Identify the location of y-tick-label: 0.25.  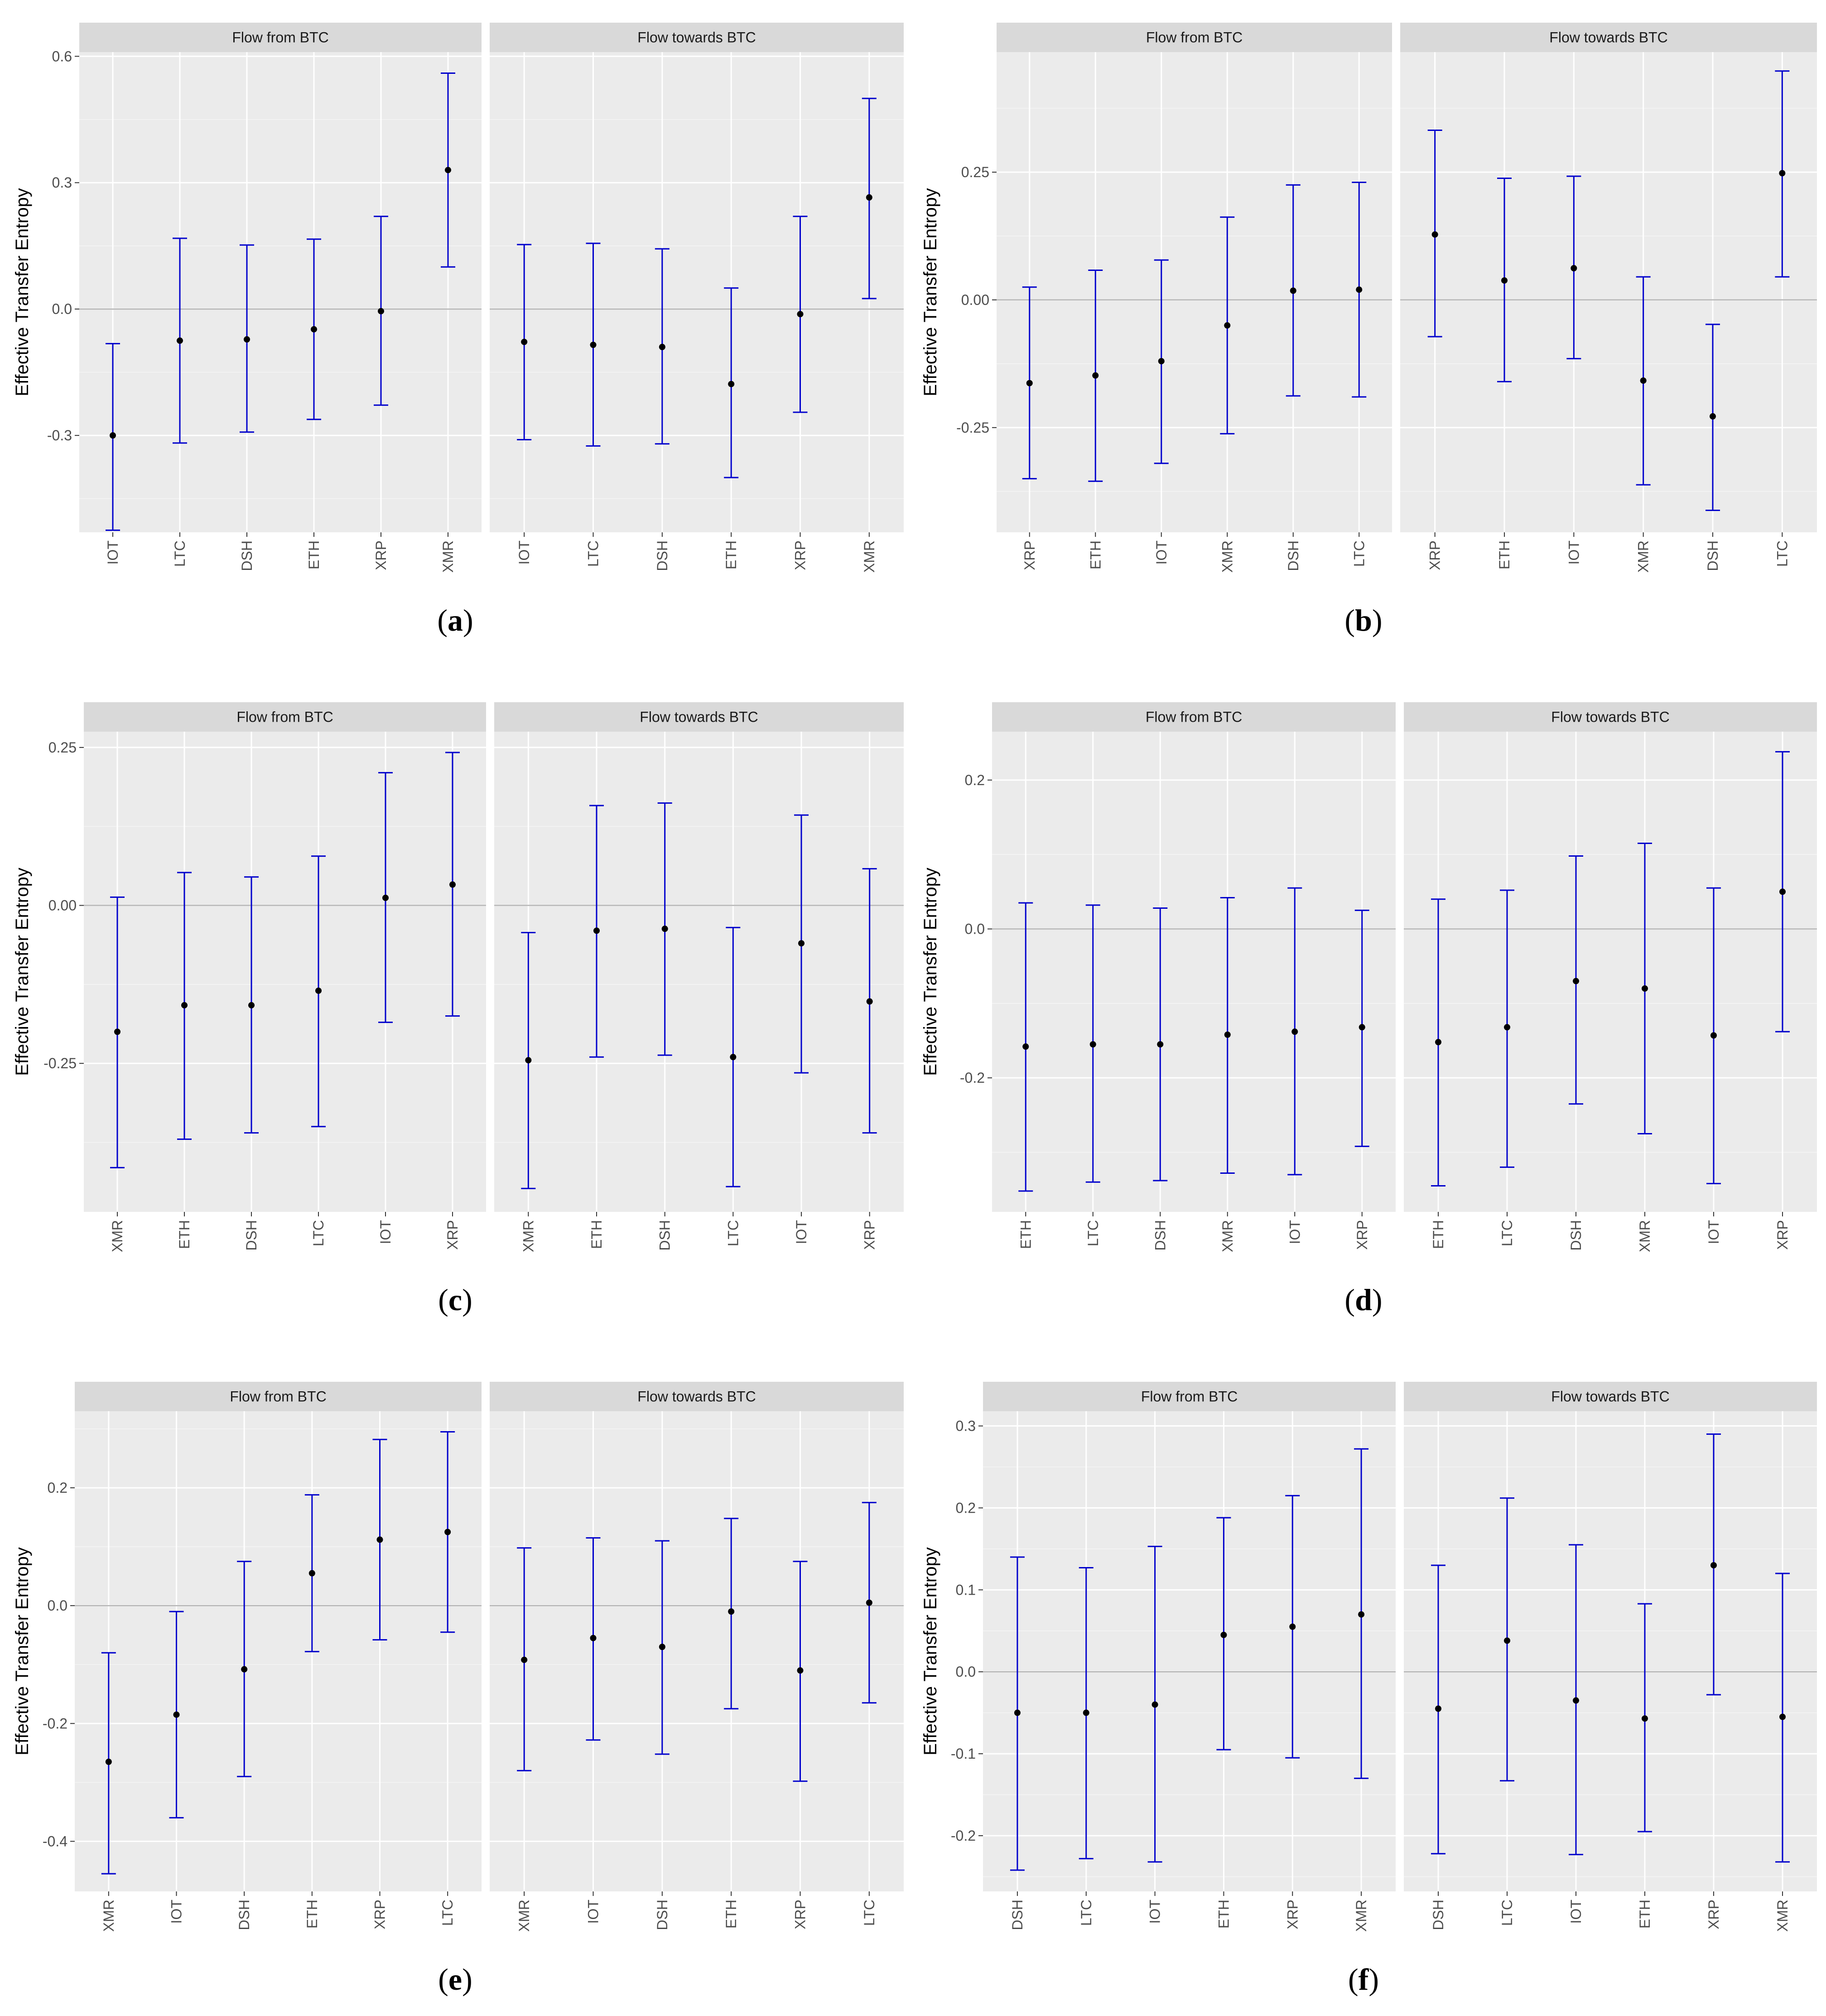
(975, 172).